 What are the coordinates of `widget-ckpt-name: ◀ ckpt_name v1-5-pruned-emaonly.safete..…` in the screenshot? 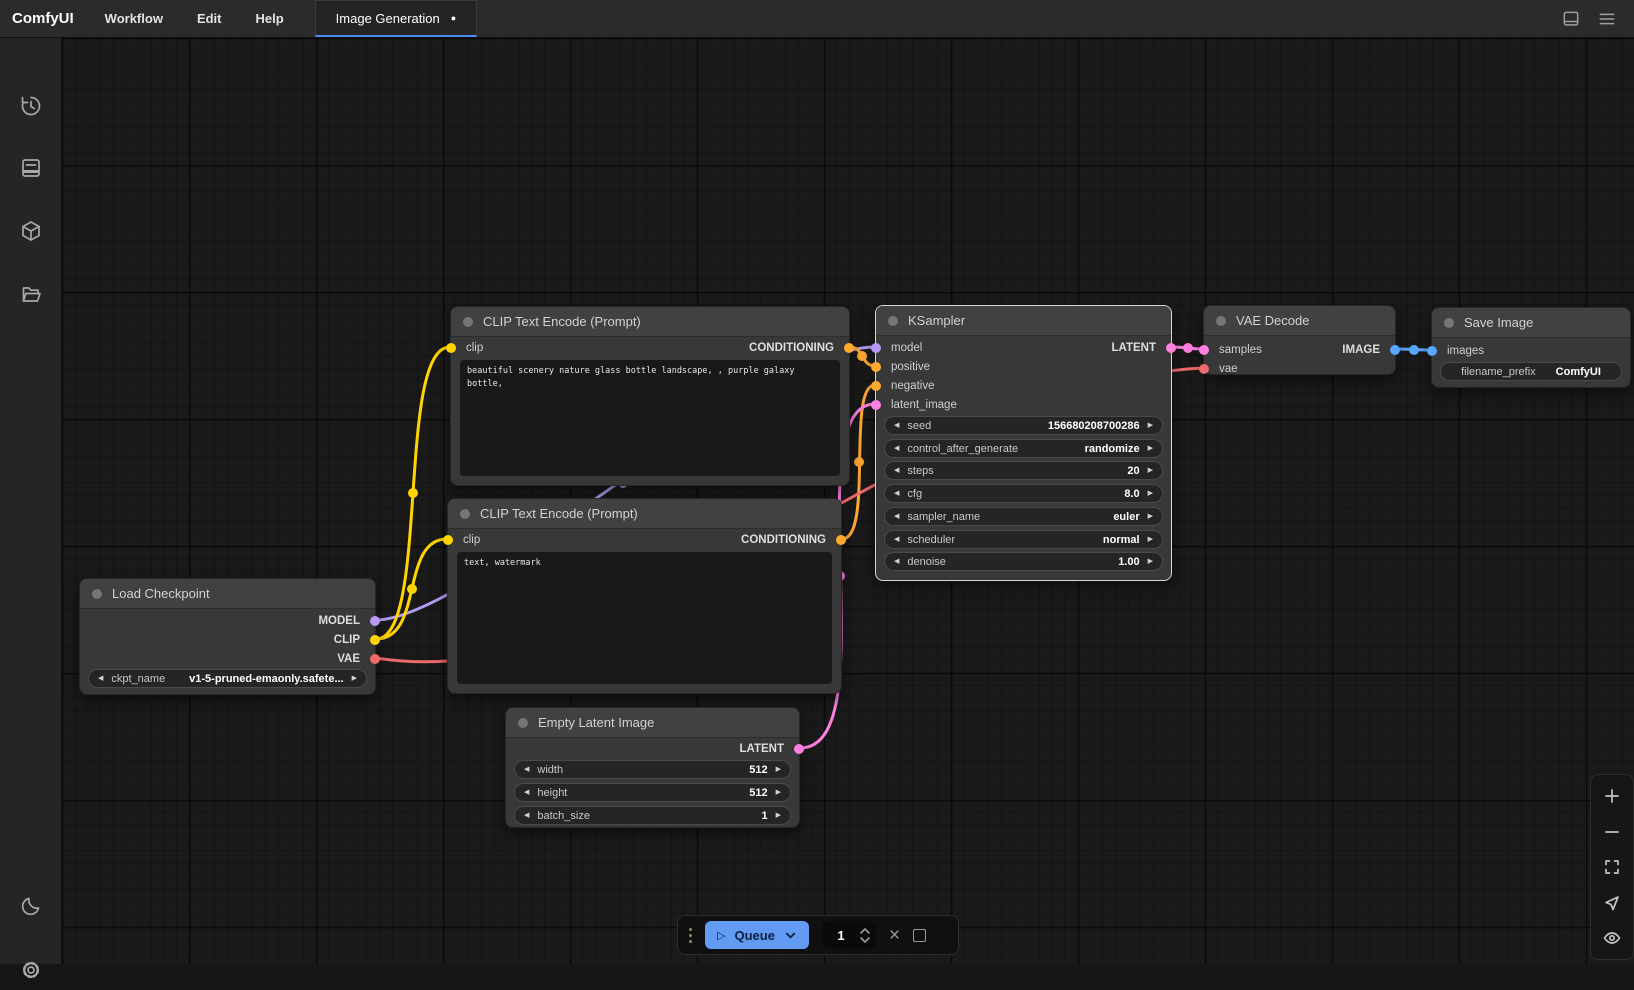 It's located at (227, 678).